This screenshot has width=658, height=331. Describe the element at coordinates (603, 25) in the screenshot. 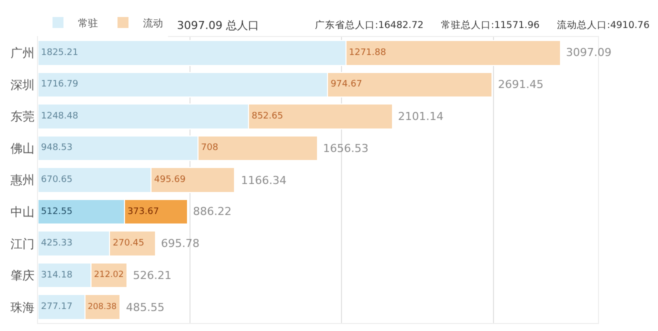

I see `text: 流动总人口:4910.76` at that location.